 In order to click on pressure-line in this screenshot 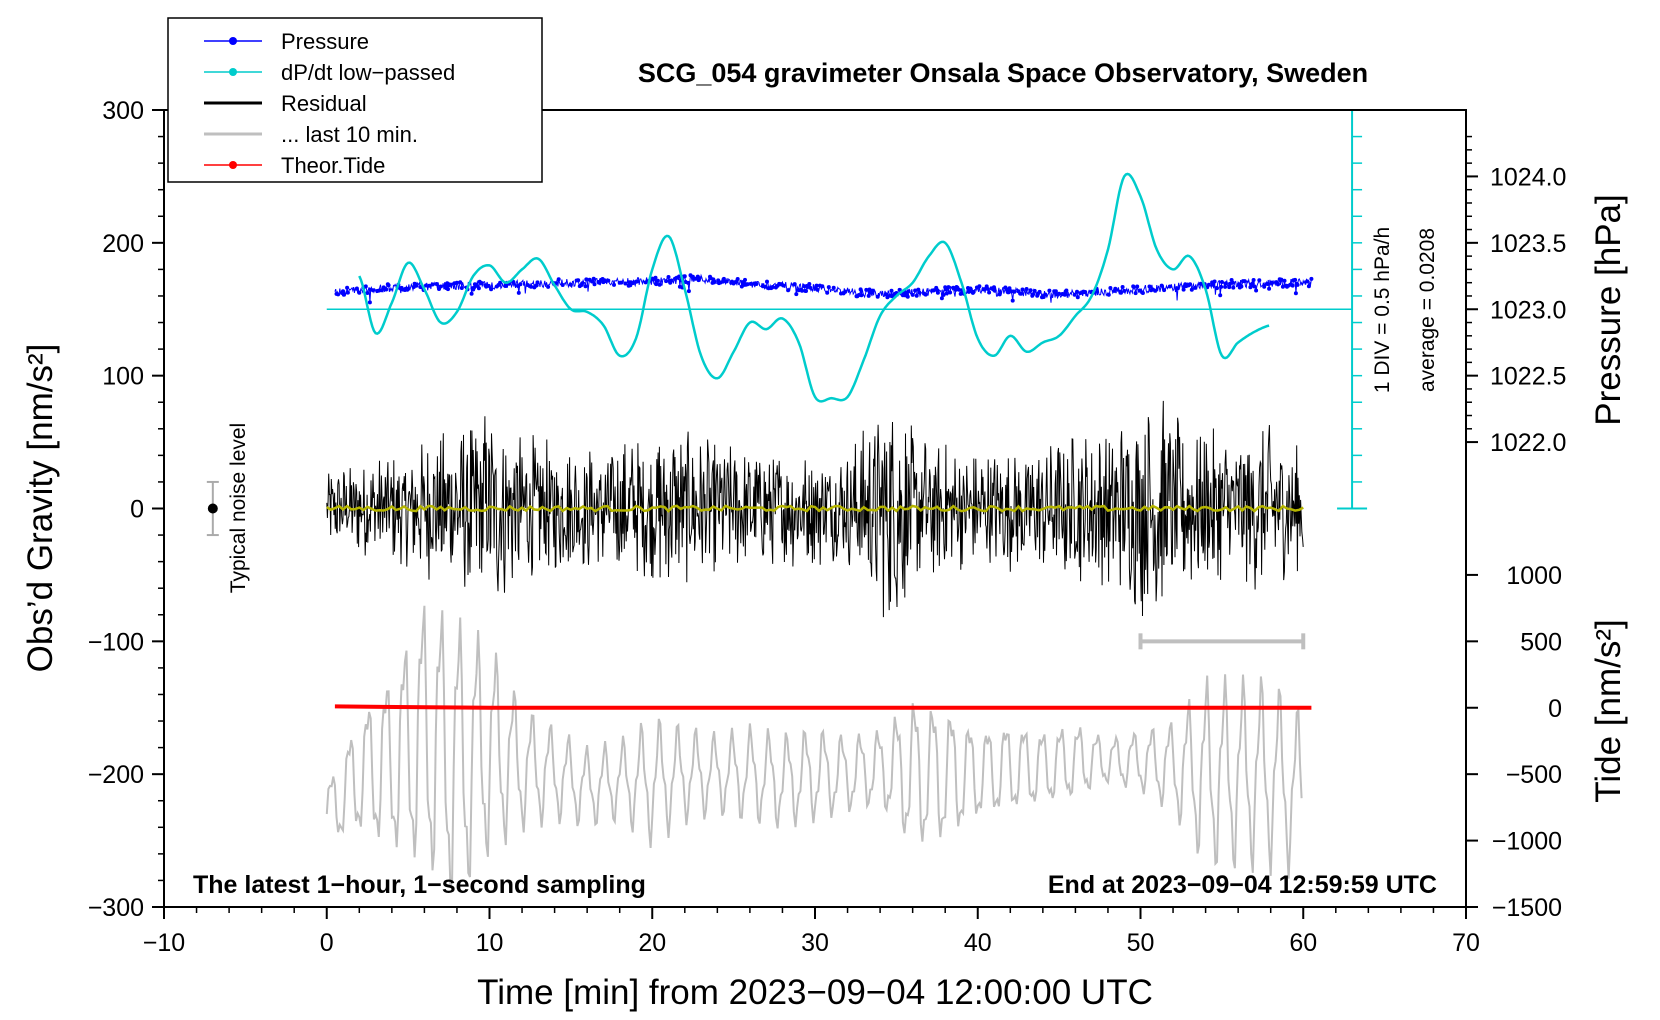, I will do `click(823, 288)`.